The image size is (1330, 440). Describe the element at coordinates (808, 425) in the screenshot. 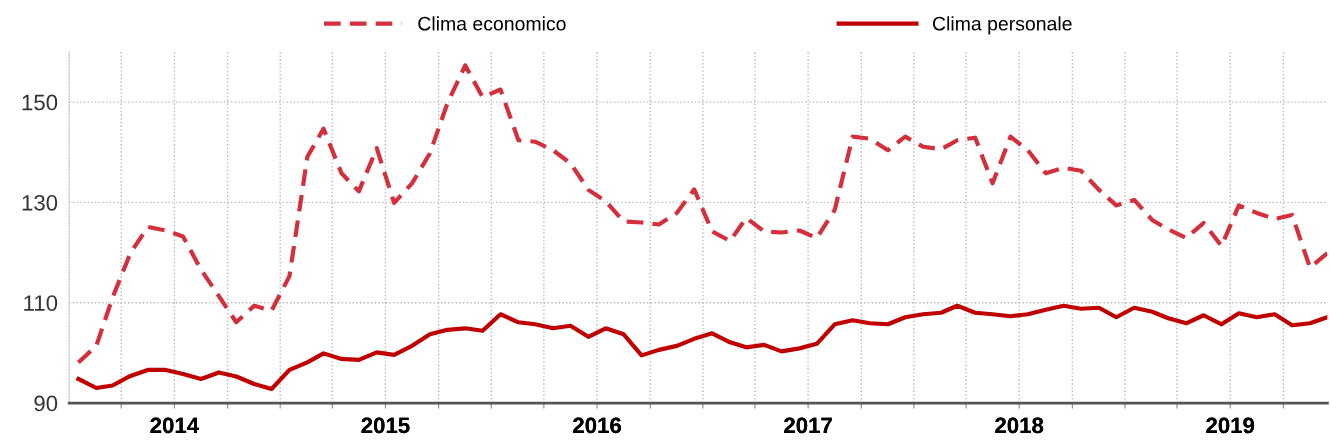

I see `x-tick-label: 2017` at that location.